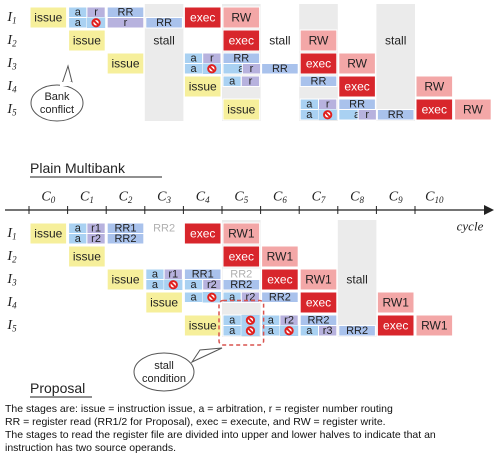  I want to click on instruction-label: I5, so click(11, 326).